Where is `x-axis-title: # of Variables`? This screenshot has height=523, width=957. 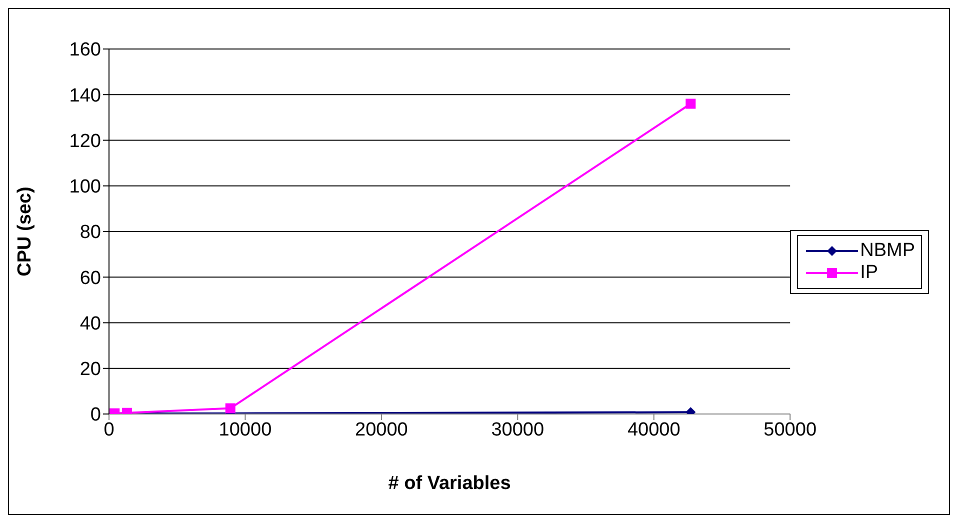 x-axis-title: # of Variables is located at coordinates (449, 483).